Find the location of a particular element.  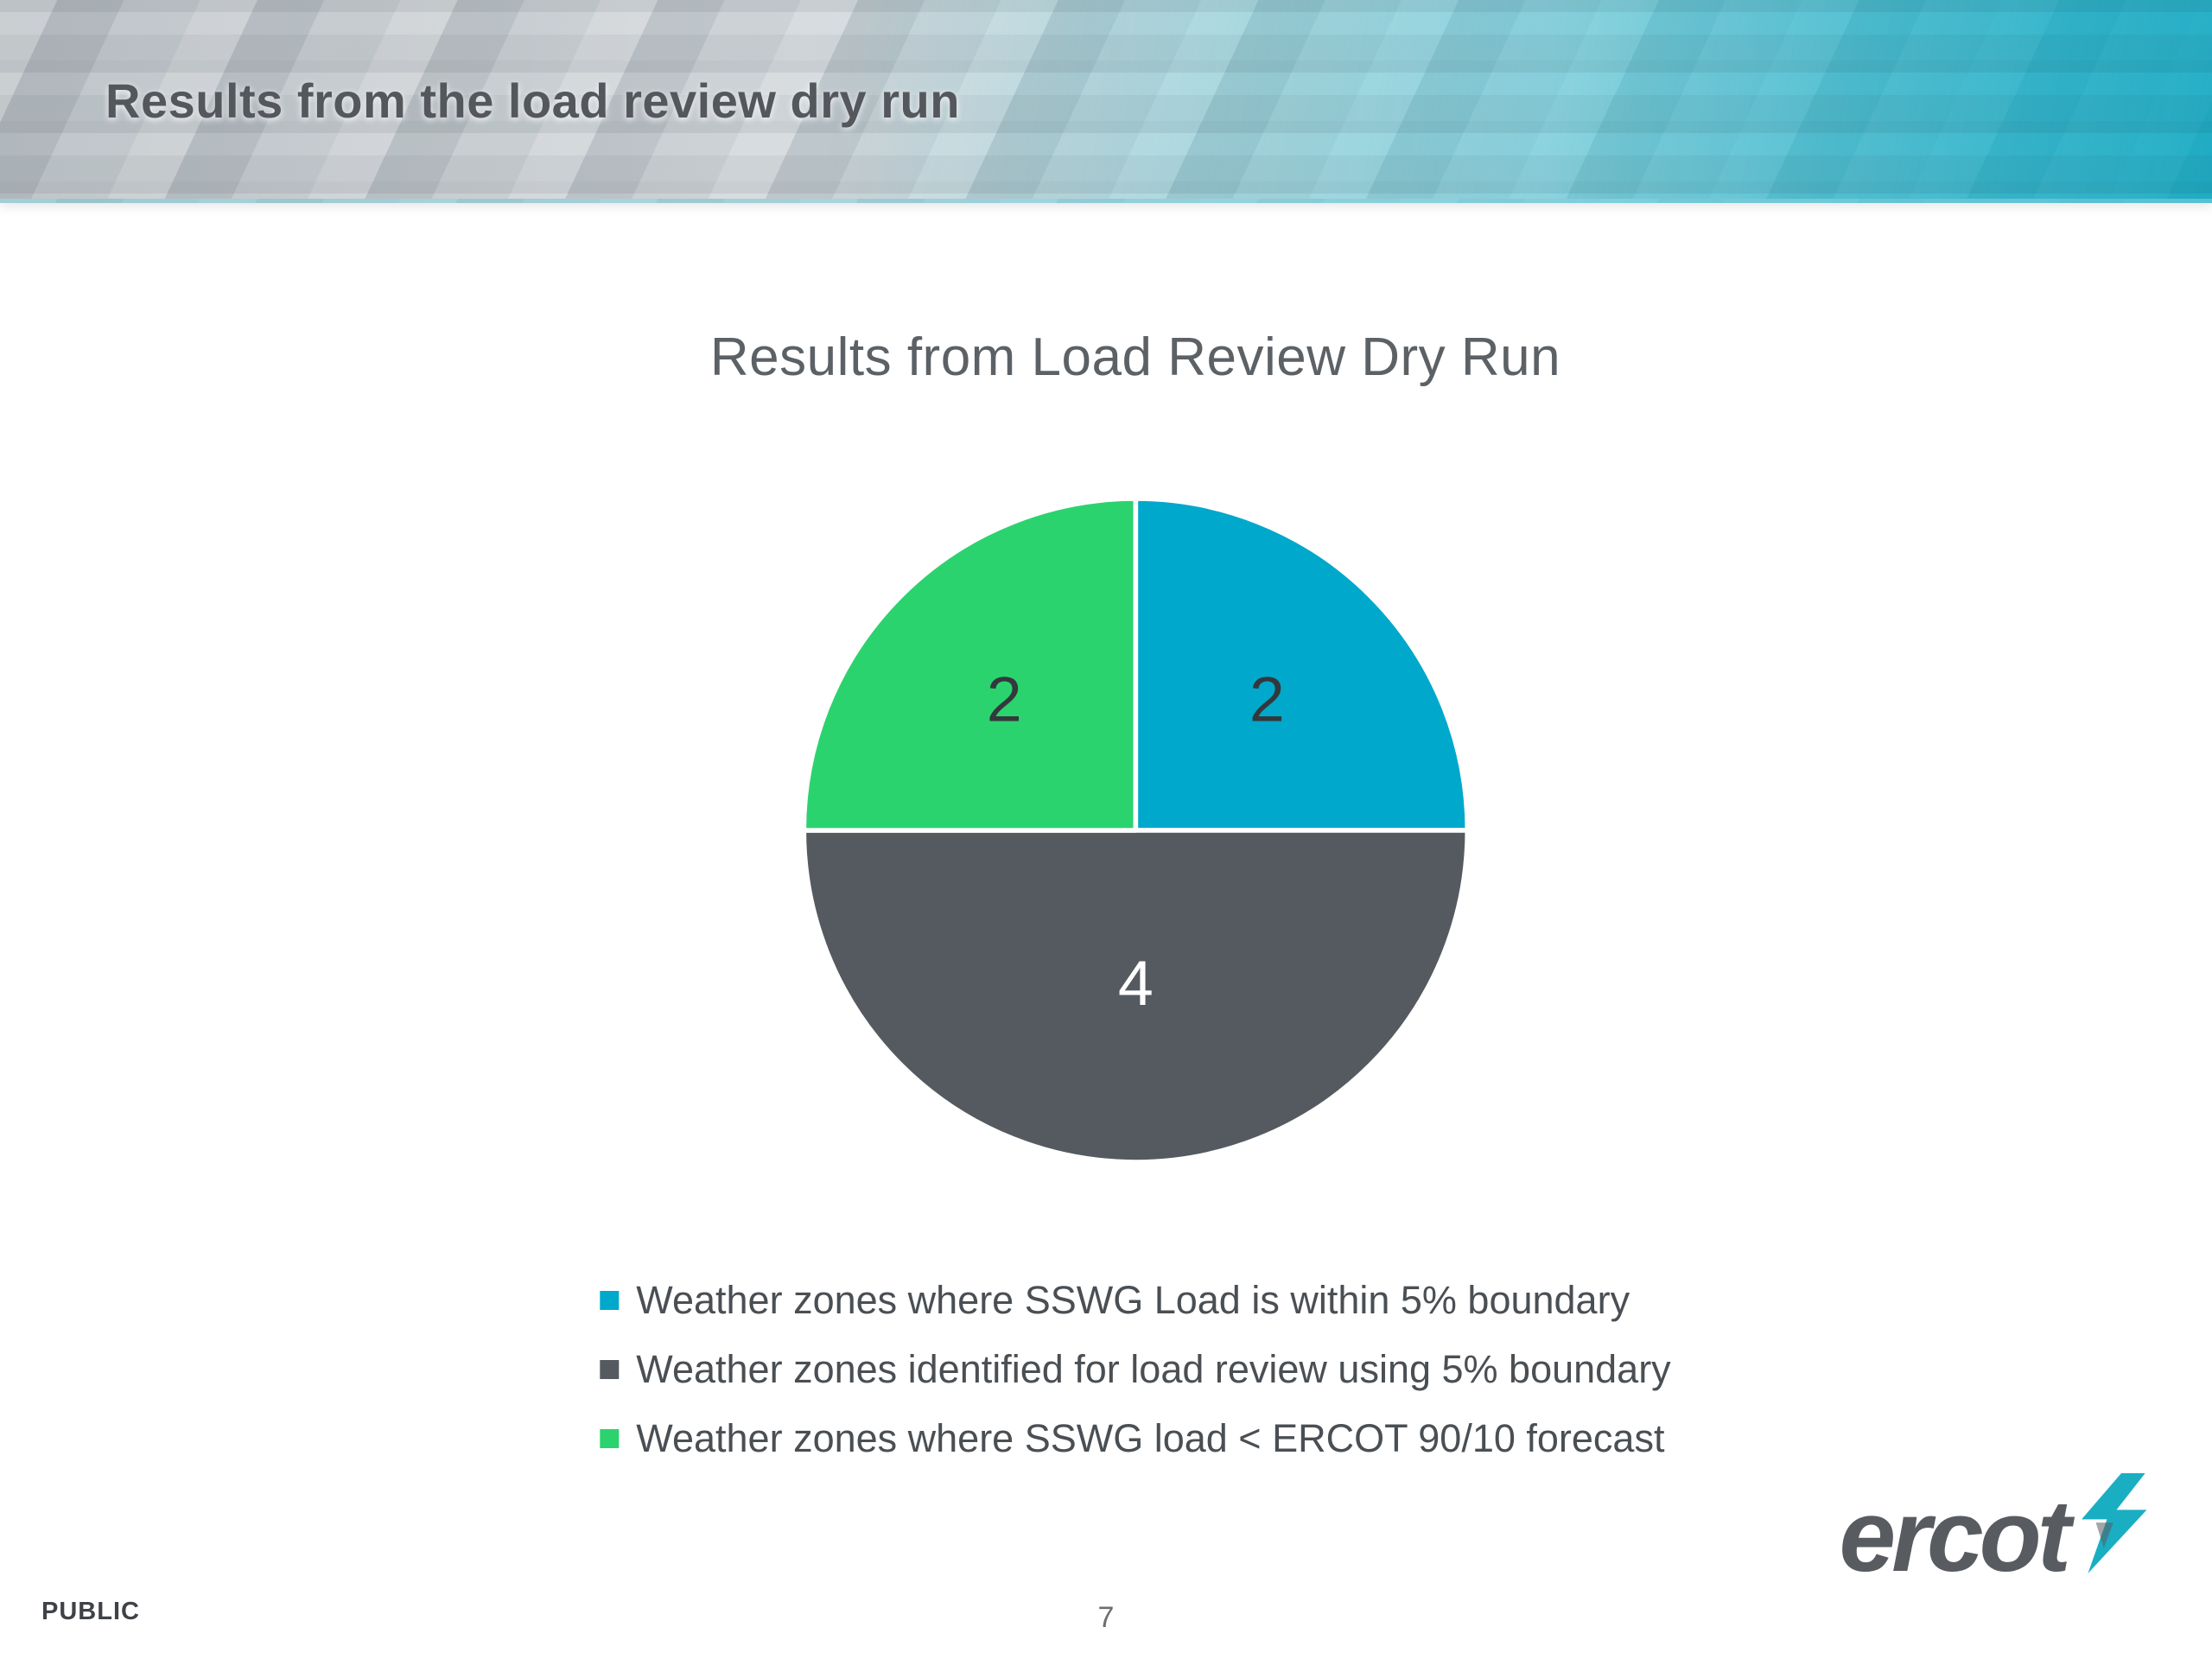

header-banner: Results from the load review dry run is located at coordinates (1106, 101).